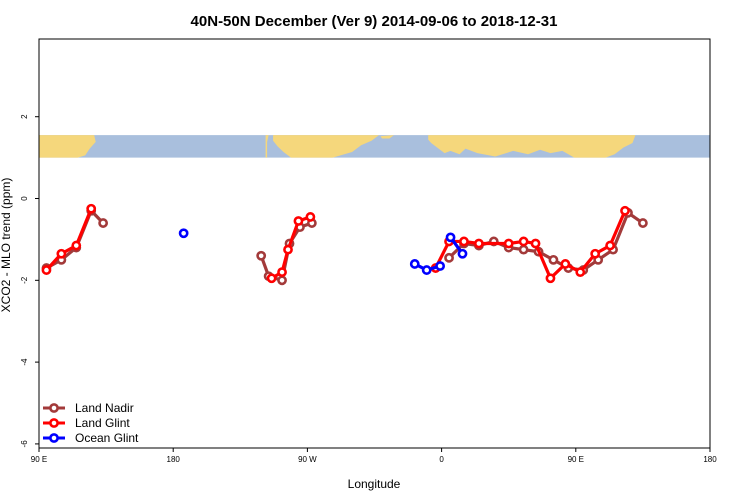 The image size is (750, 500). I want to click on series-line, so click(69, 240).